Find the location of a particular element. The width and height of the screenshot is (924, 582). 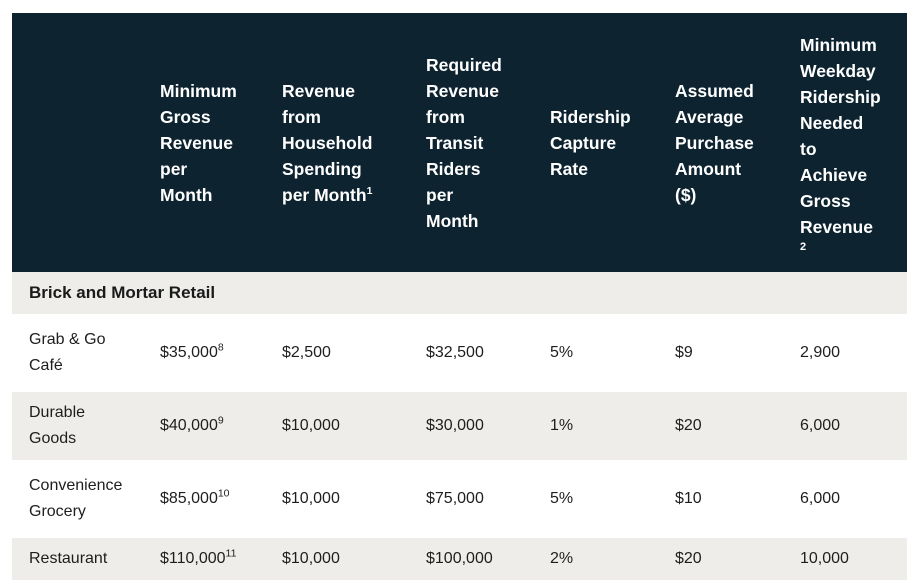

cell-capture-rate: 1% is located at coordinates (596, 427).